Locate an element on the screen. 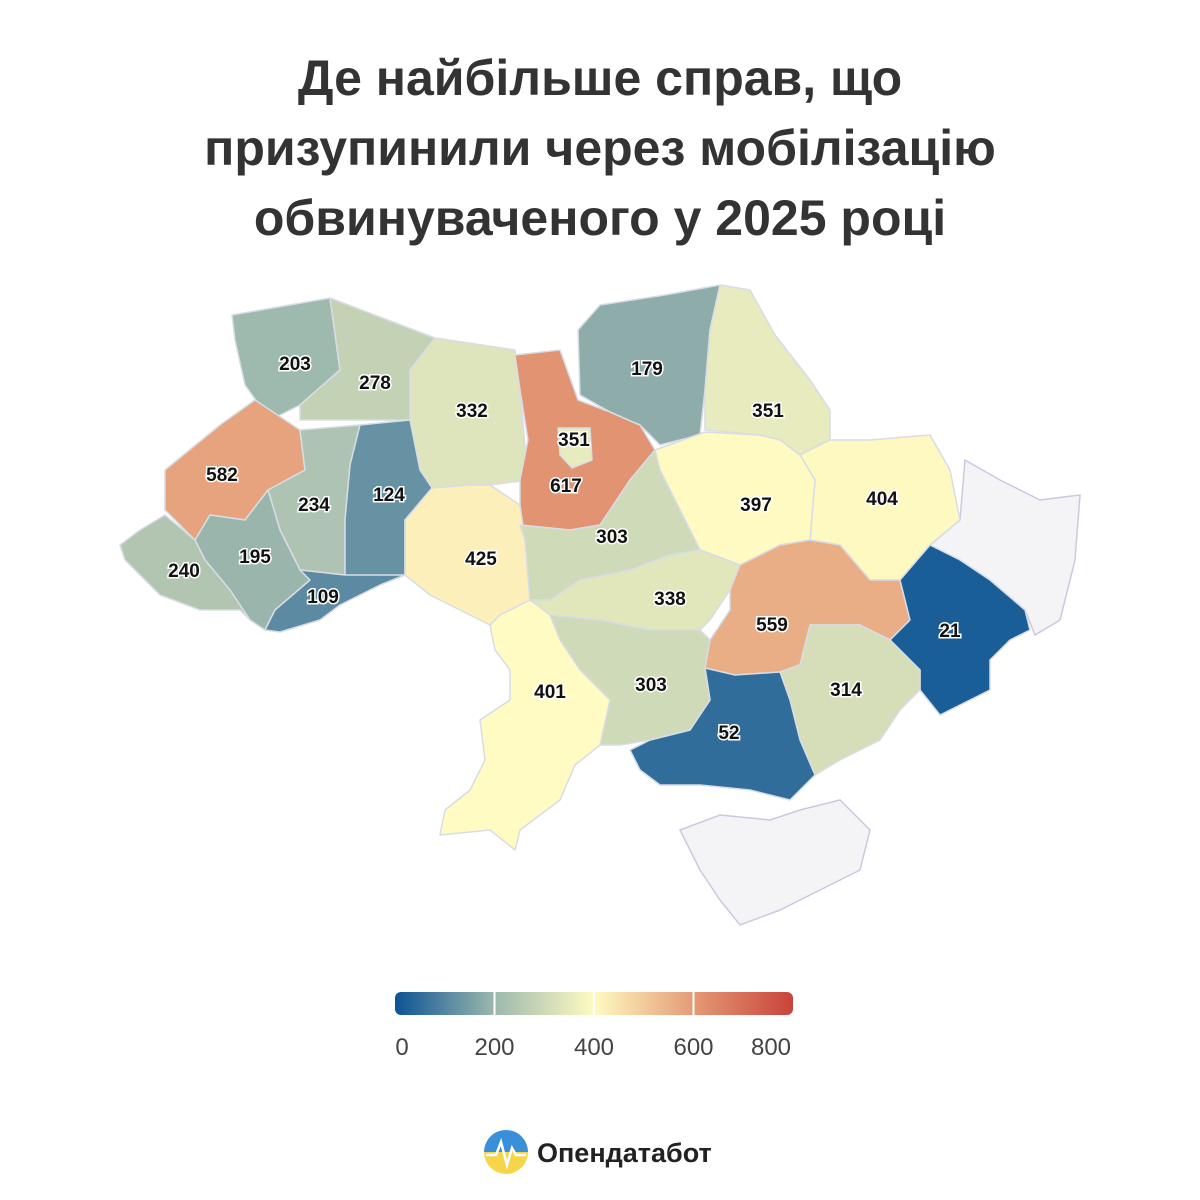 The height and width of the screenshot is (1200, 1200). logo-icon is located at coordinates (506, 1152).